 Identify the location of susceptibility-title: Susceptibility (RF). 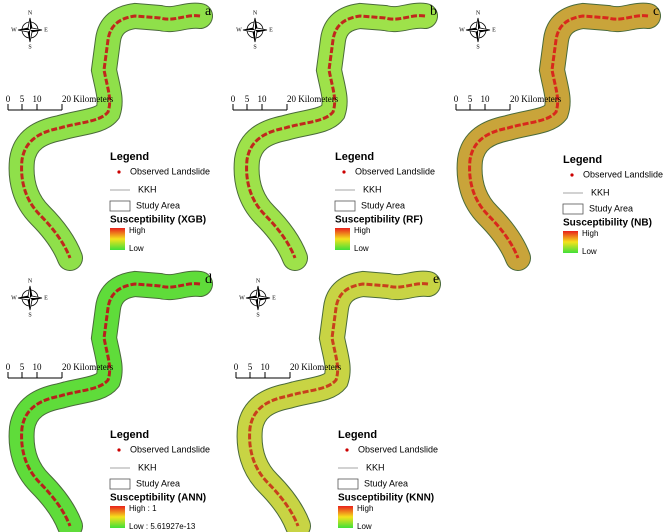
(379, 220).